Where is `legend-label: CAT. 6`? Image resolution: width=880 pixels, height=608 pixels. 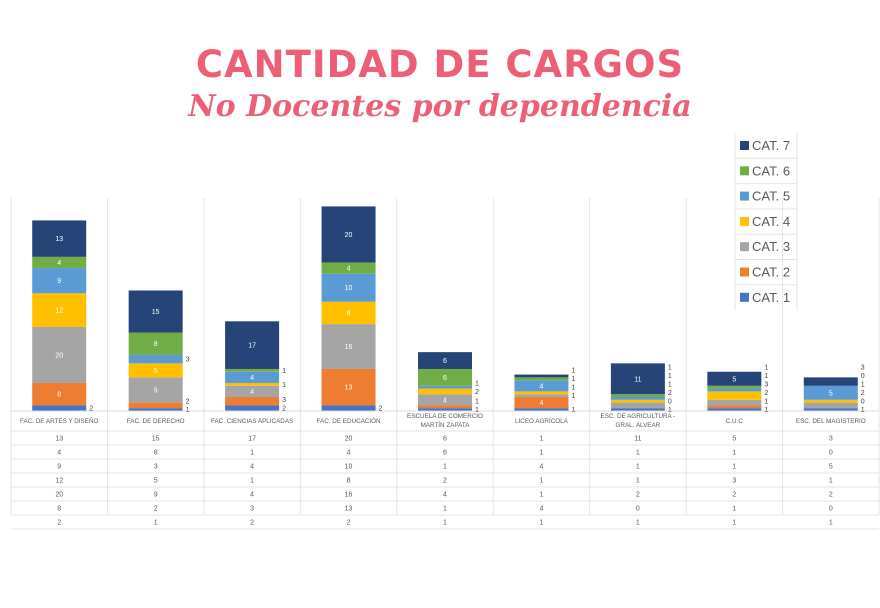
legend-label: CAT. 6 is located at coordinates (771, 170).